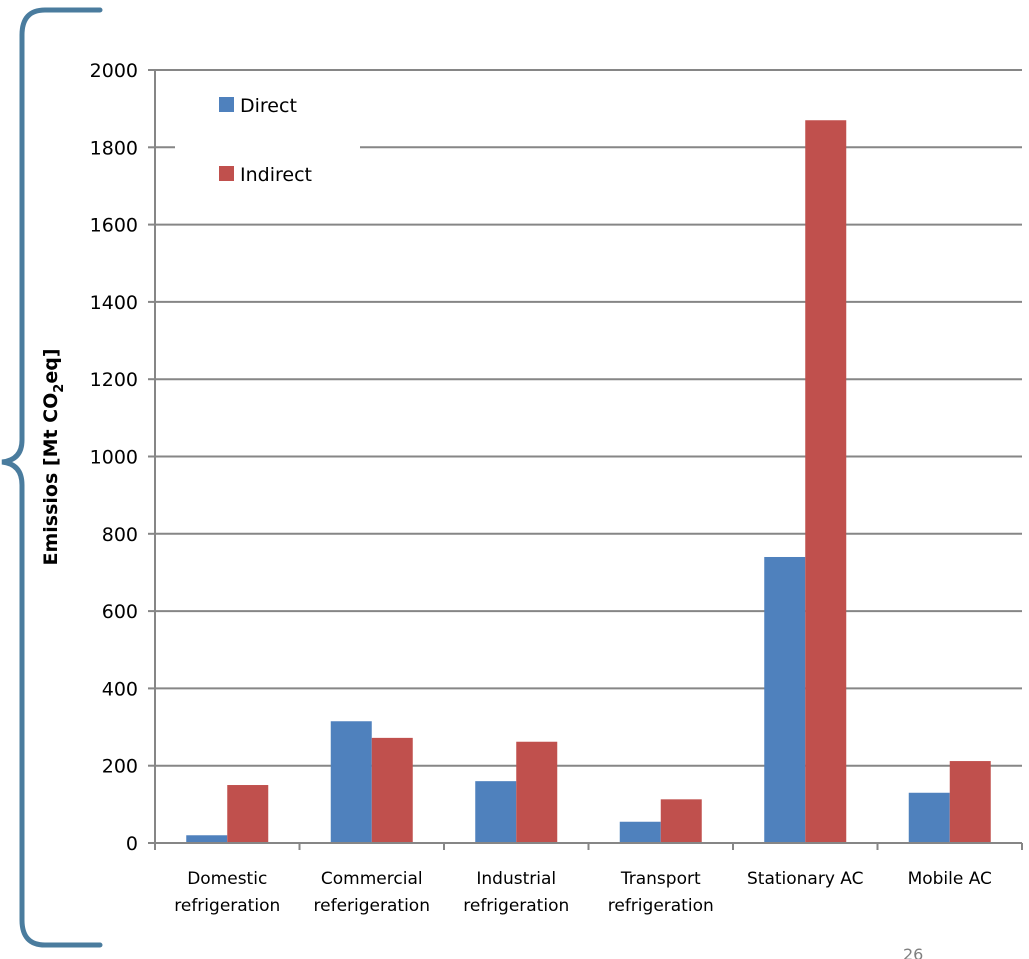  What do you see at coordinates (120, 767) in the screenshot?
I see `y-tick-label: 200` at bounding box center [120, 767].